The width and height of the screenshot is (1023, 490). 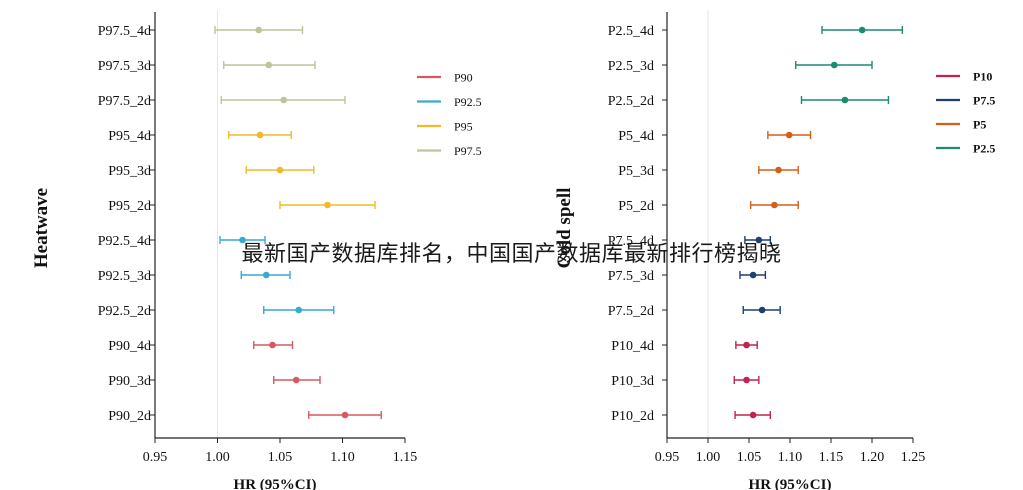 I want to click on row-label: P95_4d, so click(x=129, y=136).